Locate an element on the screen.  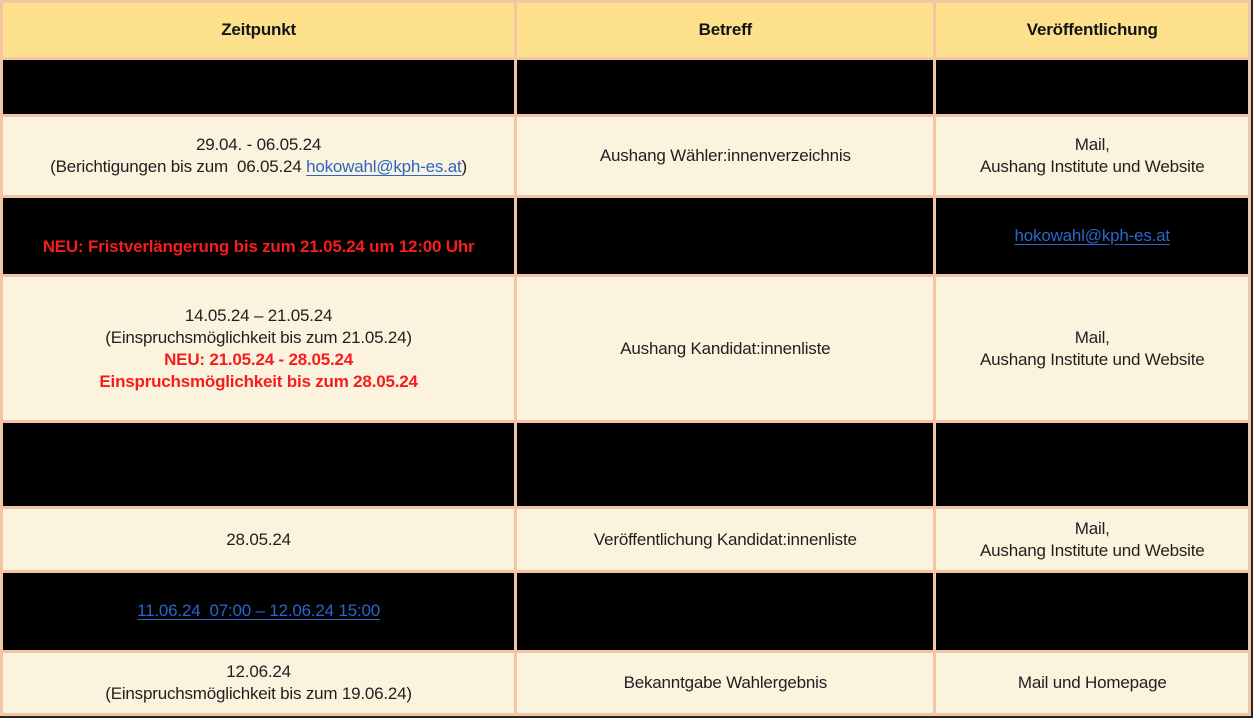
text-segment: Aushang Wähler:innenverzeichnis is located at coordinates (725, 156).